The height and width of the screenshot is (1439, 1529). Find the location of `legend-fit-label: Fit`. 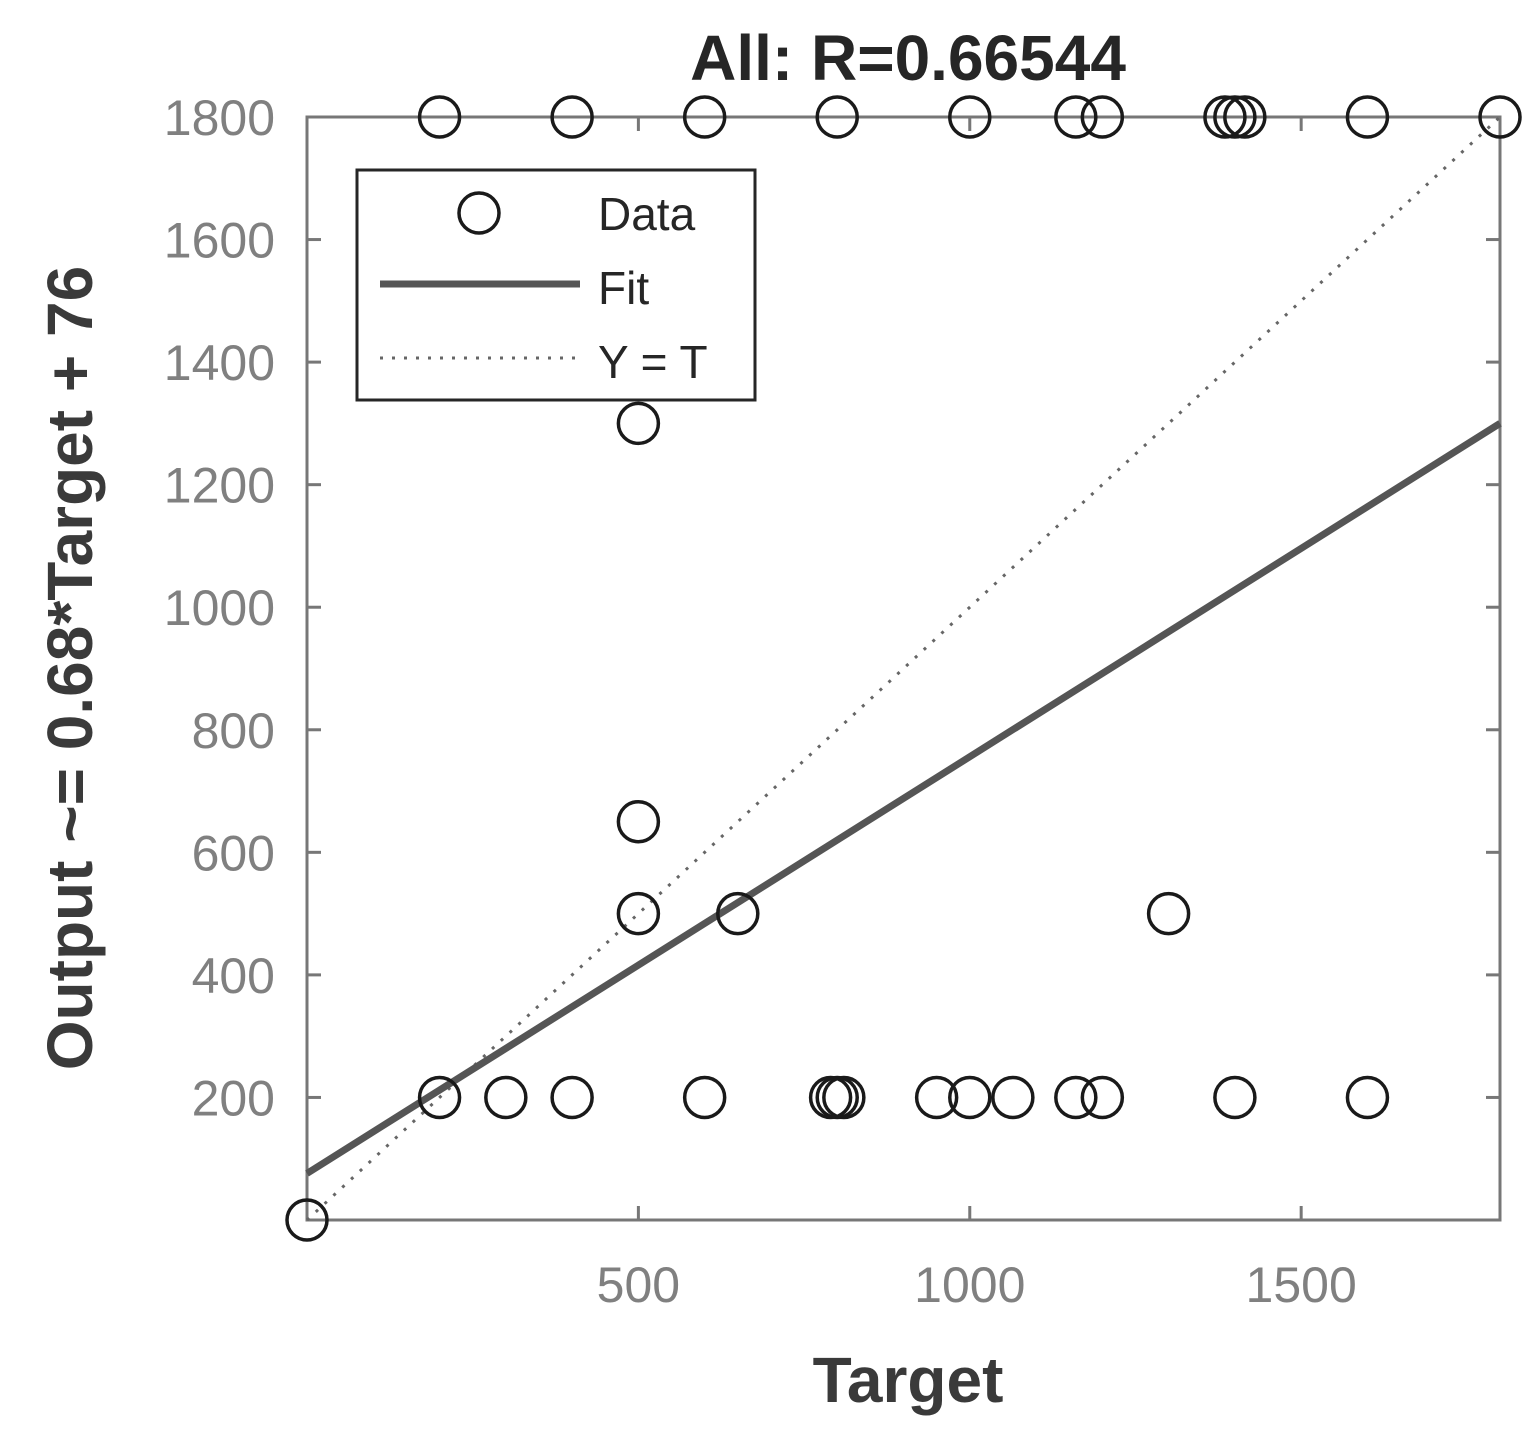

legend-fit-label: Fit is located at coordinates (623, 288).